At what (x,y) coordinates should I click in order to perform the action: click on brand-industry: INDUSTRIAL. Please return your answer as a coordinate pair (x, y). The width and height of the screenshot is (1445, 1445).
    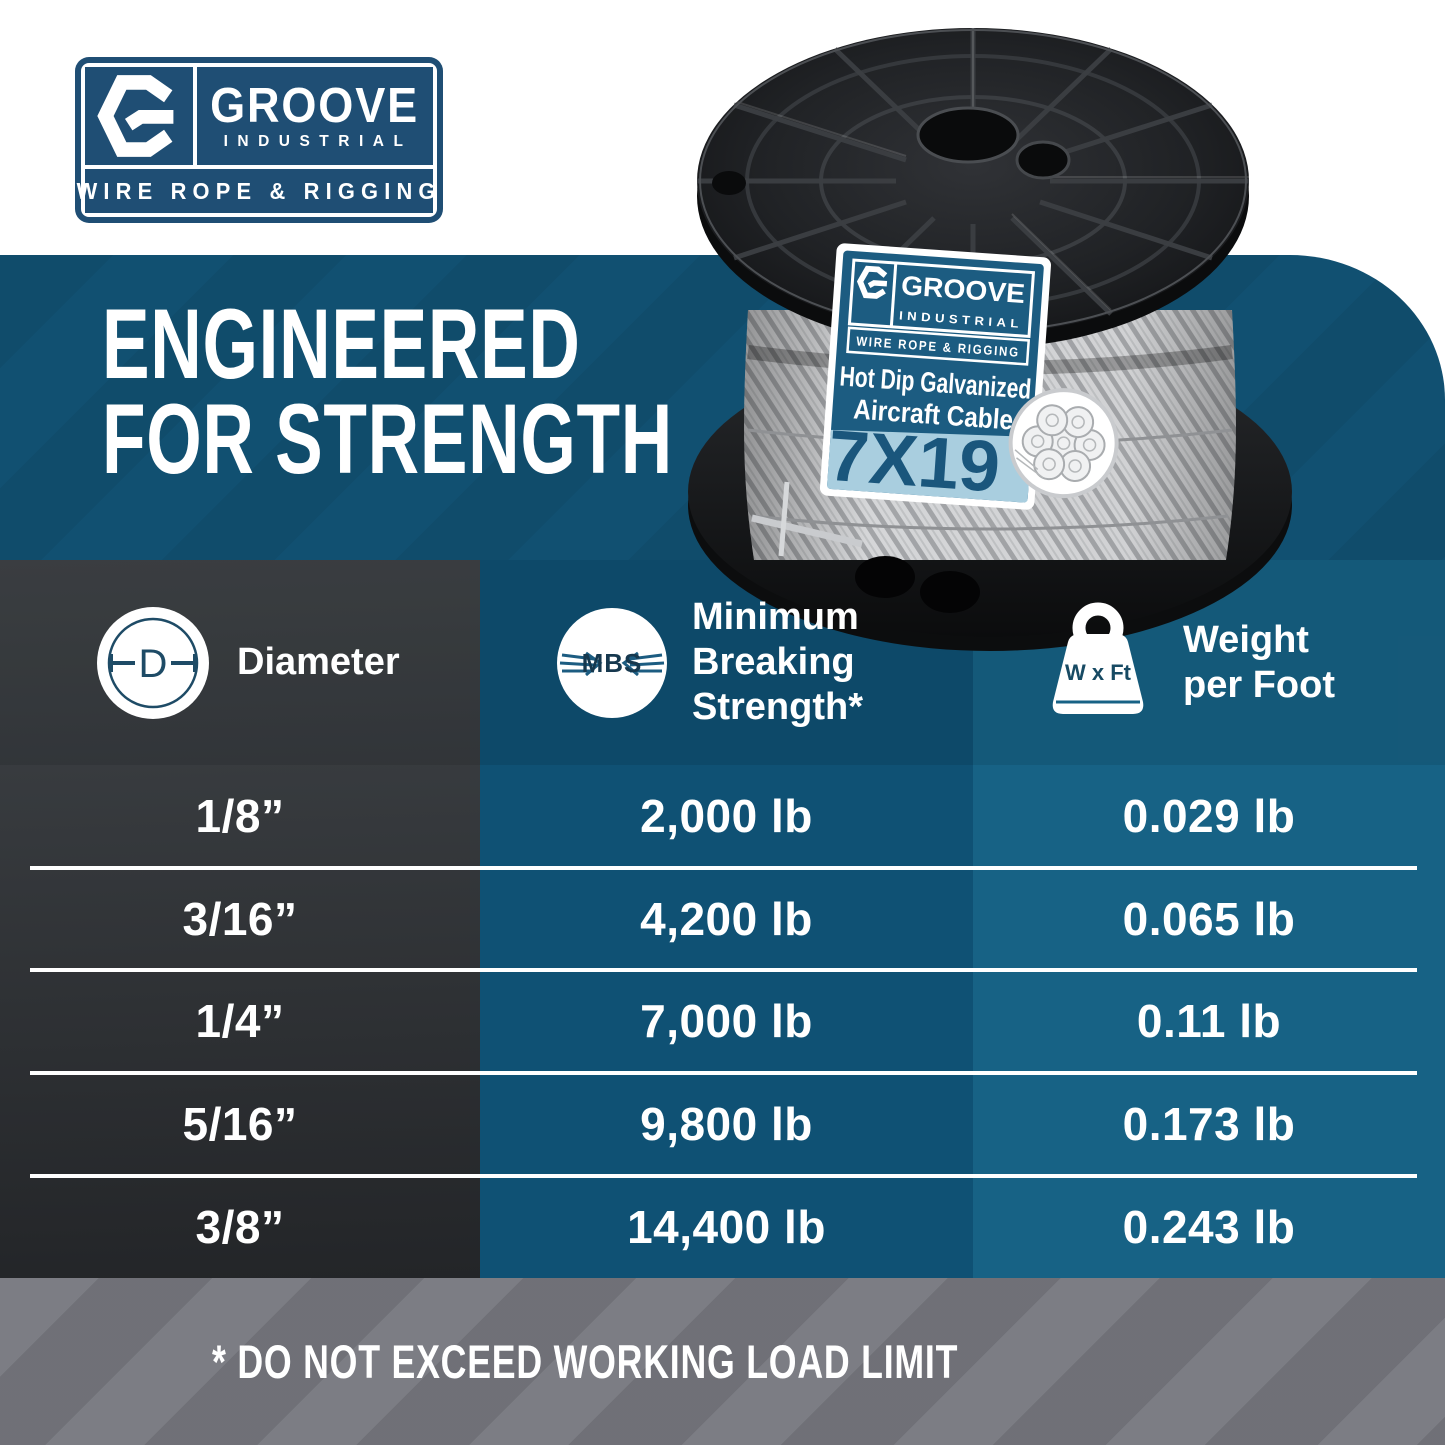
    Looking at the image, I should click on (318, 141).